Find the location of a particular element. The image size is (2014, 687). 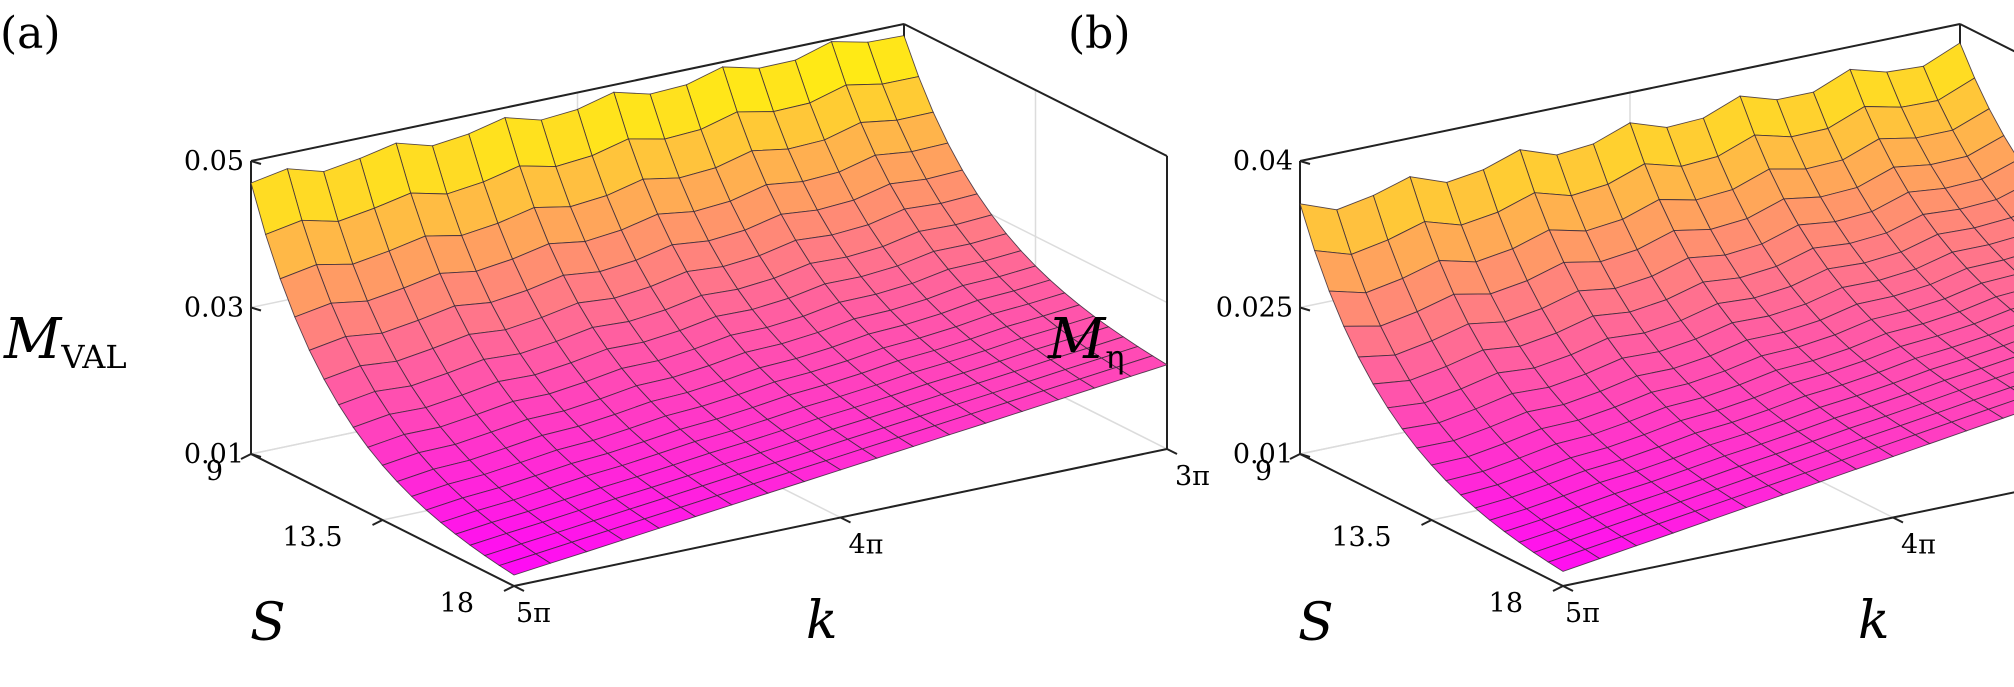

z-tick-label: 0.05 is located at coordinates (214, 161).